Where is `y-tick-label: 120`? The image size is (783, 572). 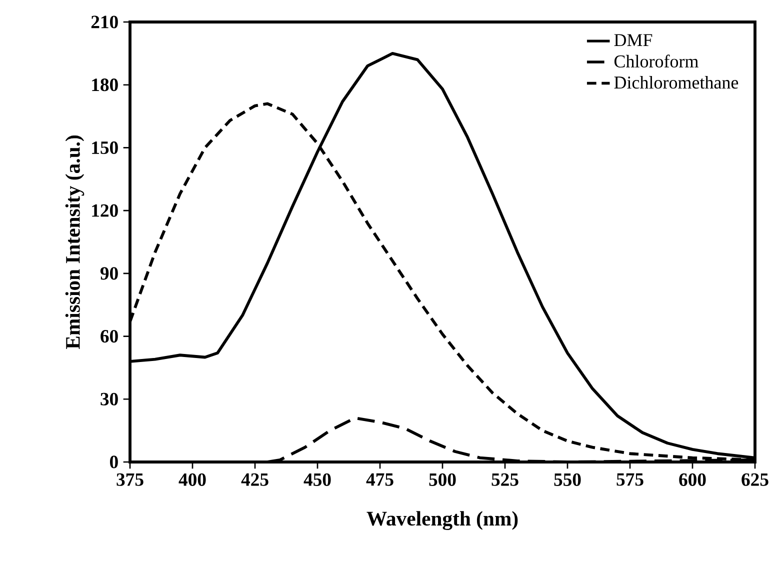 y-tick-label: 120 is located at coordinates (105, 210).